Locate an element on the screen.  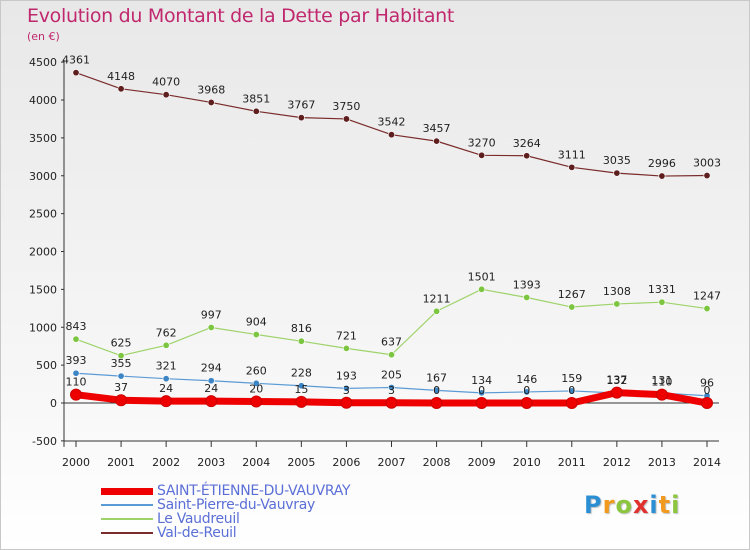
data-label: 1308 is located at coordinates (617, 291).